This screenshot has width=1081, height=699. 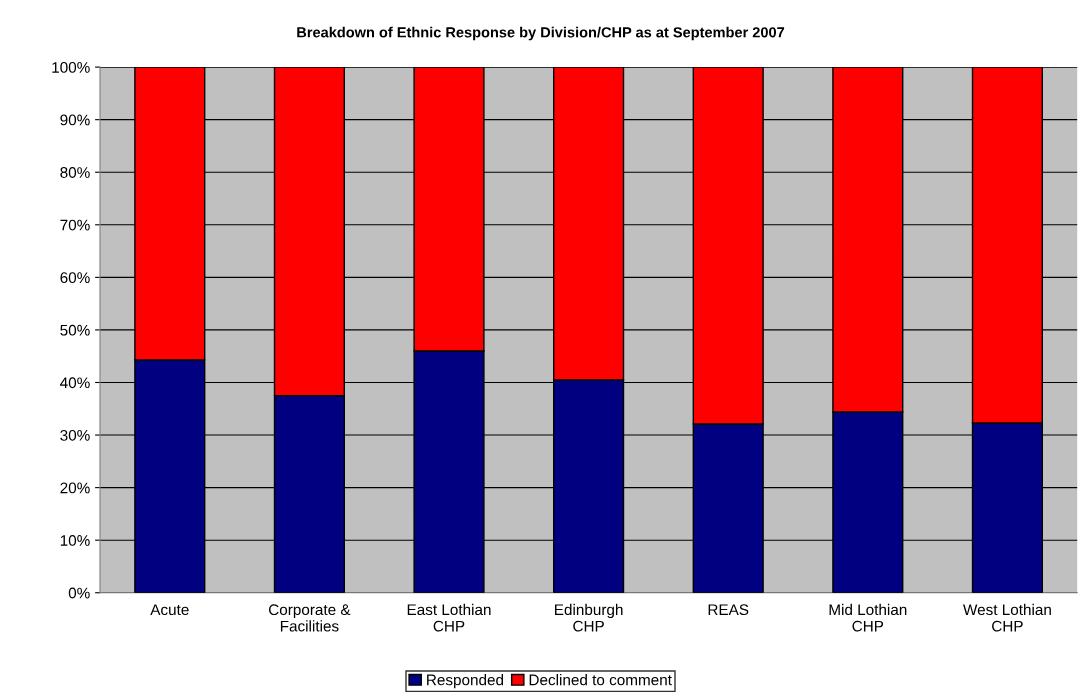 I want to click on y-tick-label: 80%, so click(x=75, y=172).